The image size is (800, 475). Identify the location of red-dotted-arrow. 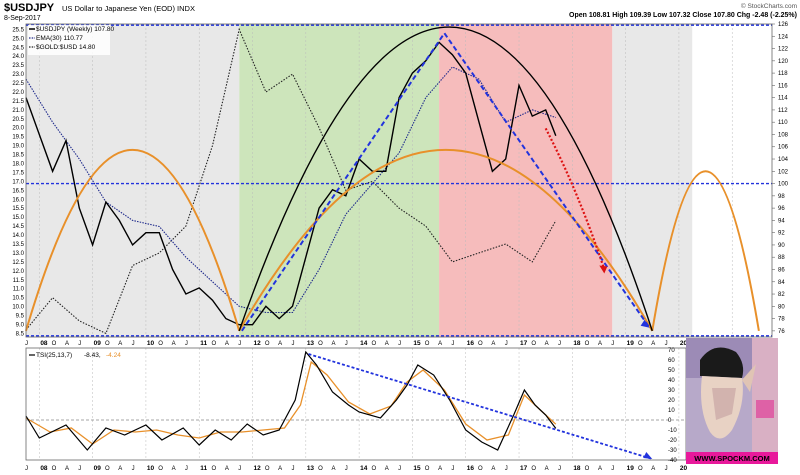
(575, 198).